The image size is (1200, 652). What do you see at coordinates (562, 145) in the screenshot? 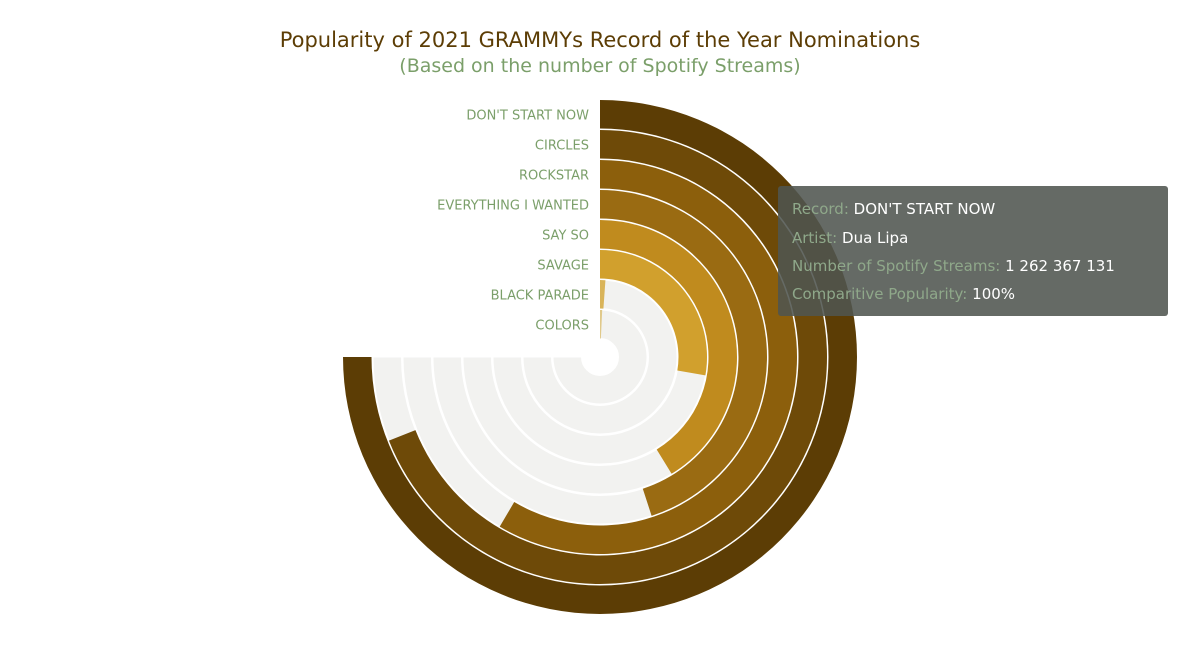
I see `label-circles: CIRCLES` at bounding box center [562, 145].